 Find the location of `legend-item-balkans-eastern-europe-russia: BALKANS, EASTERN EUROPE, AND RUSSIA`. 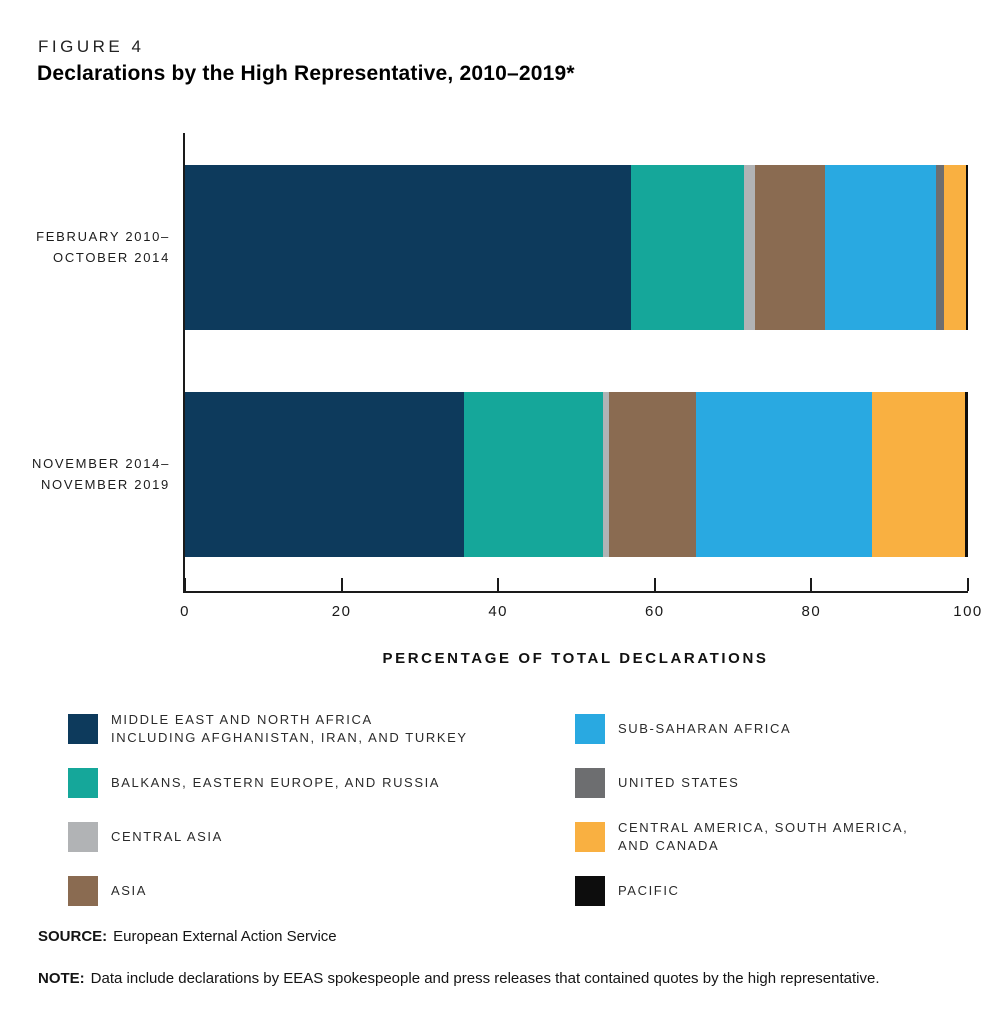

legend-item-balkans-eastern-europe-russia: BALKANS, EASTERN EUROPE, AND RUSSIA is located at coordinates (321, 782).